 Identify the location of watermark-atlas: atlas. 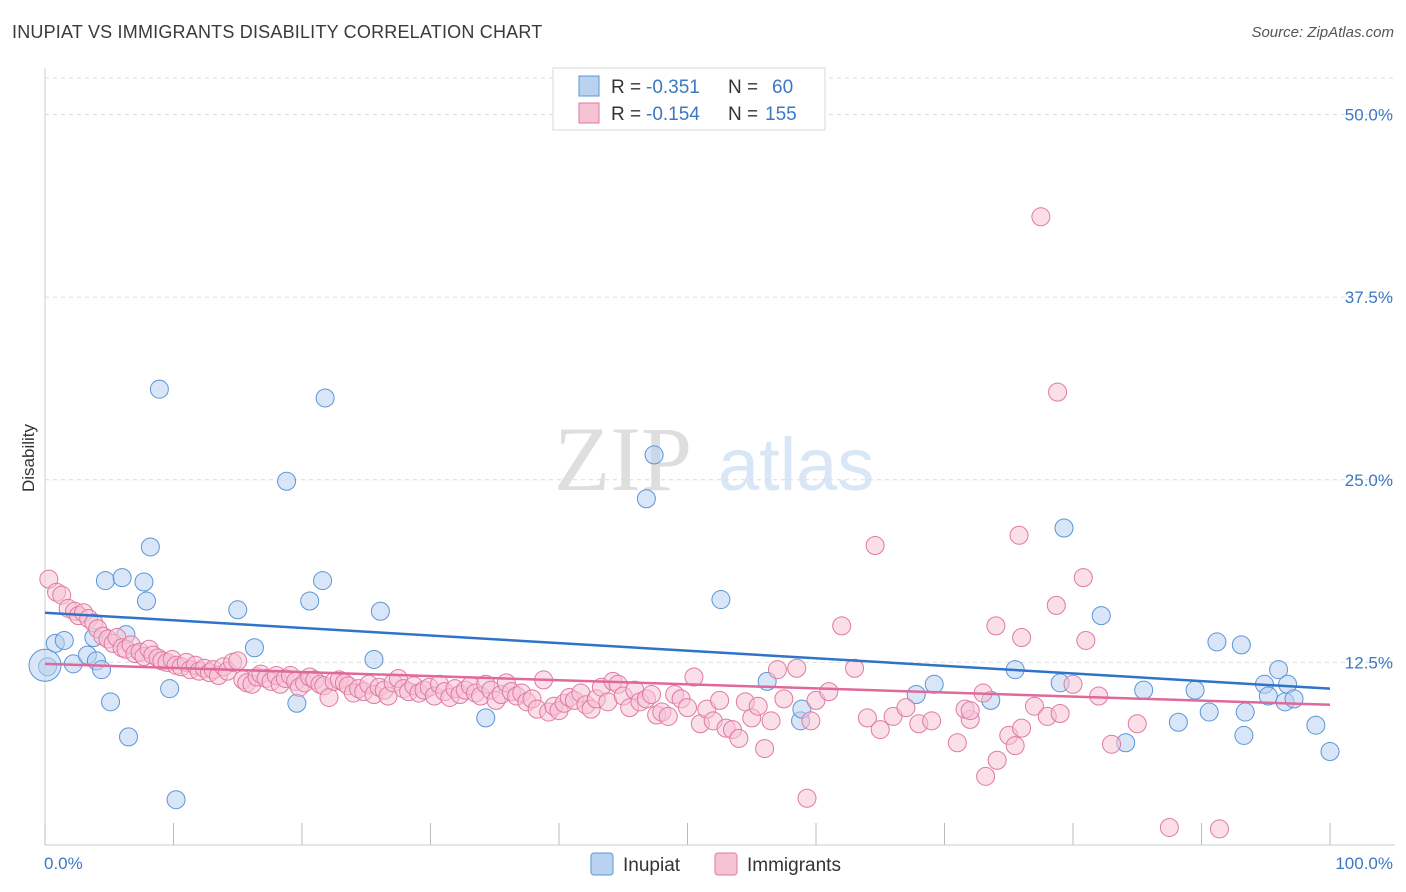
(796, 464).